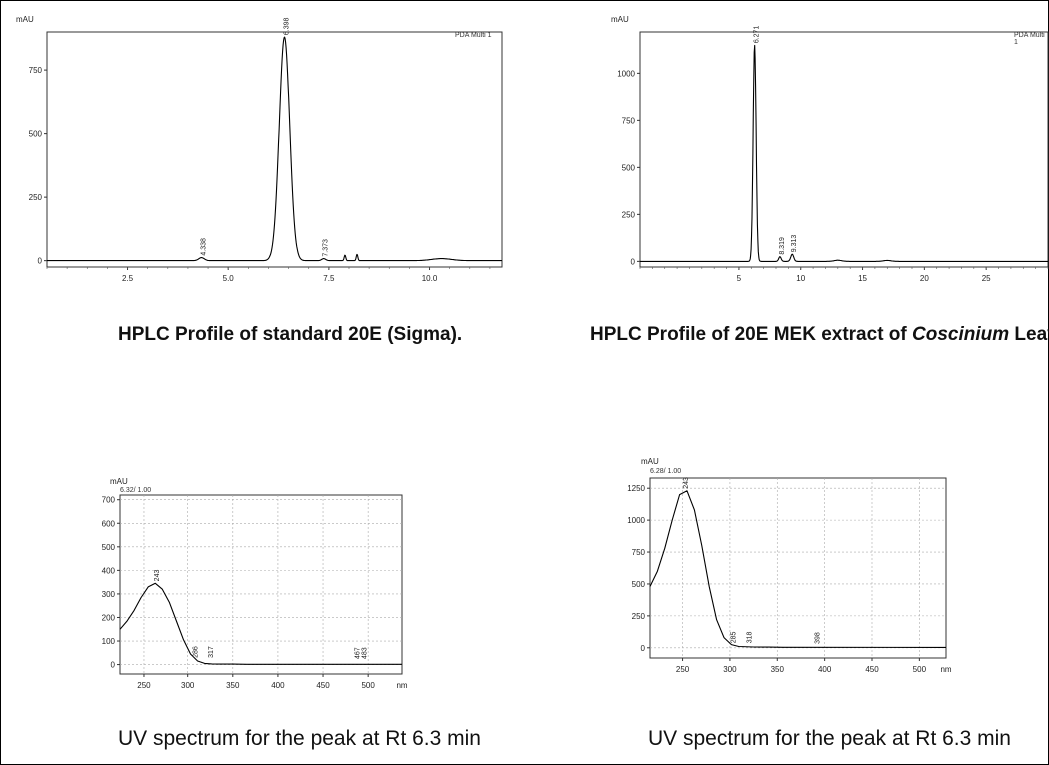 The image size is (1049, 765). What do you see at coordinates (128, 278) in the screenshot?
I see `x-tick-label: 2.5` at bounding box center [128, 278].